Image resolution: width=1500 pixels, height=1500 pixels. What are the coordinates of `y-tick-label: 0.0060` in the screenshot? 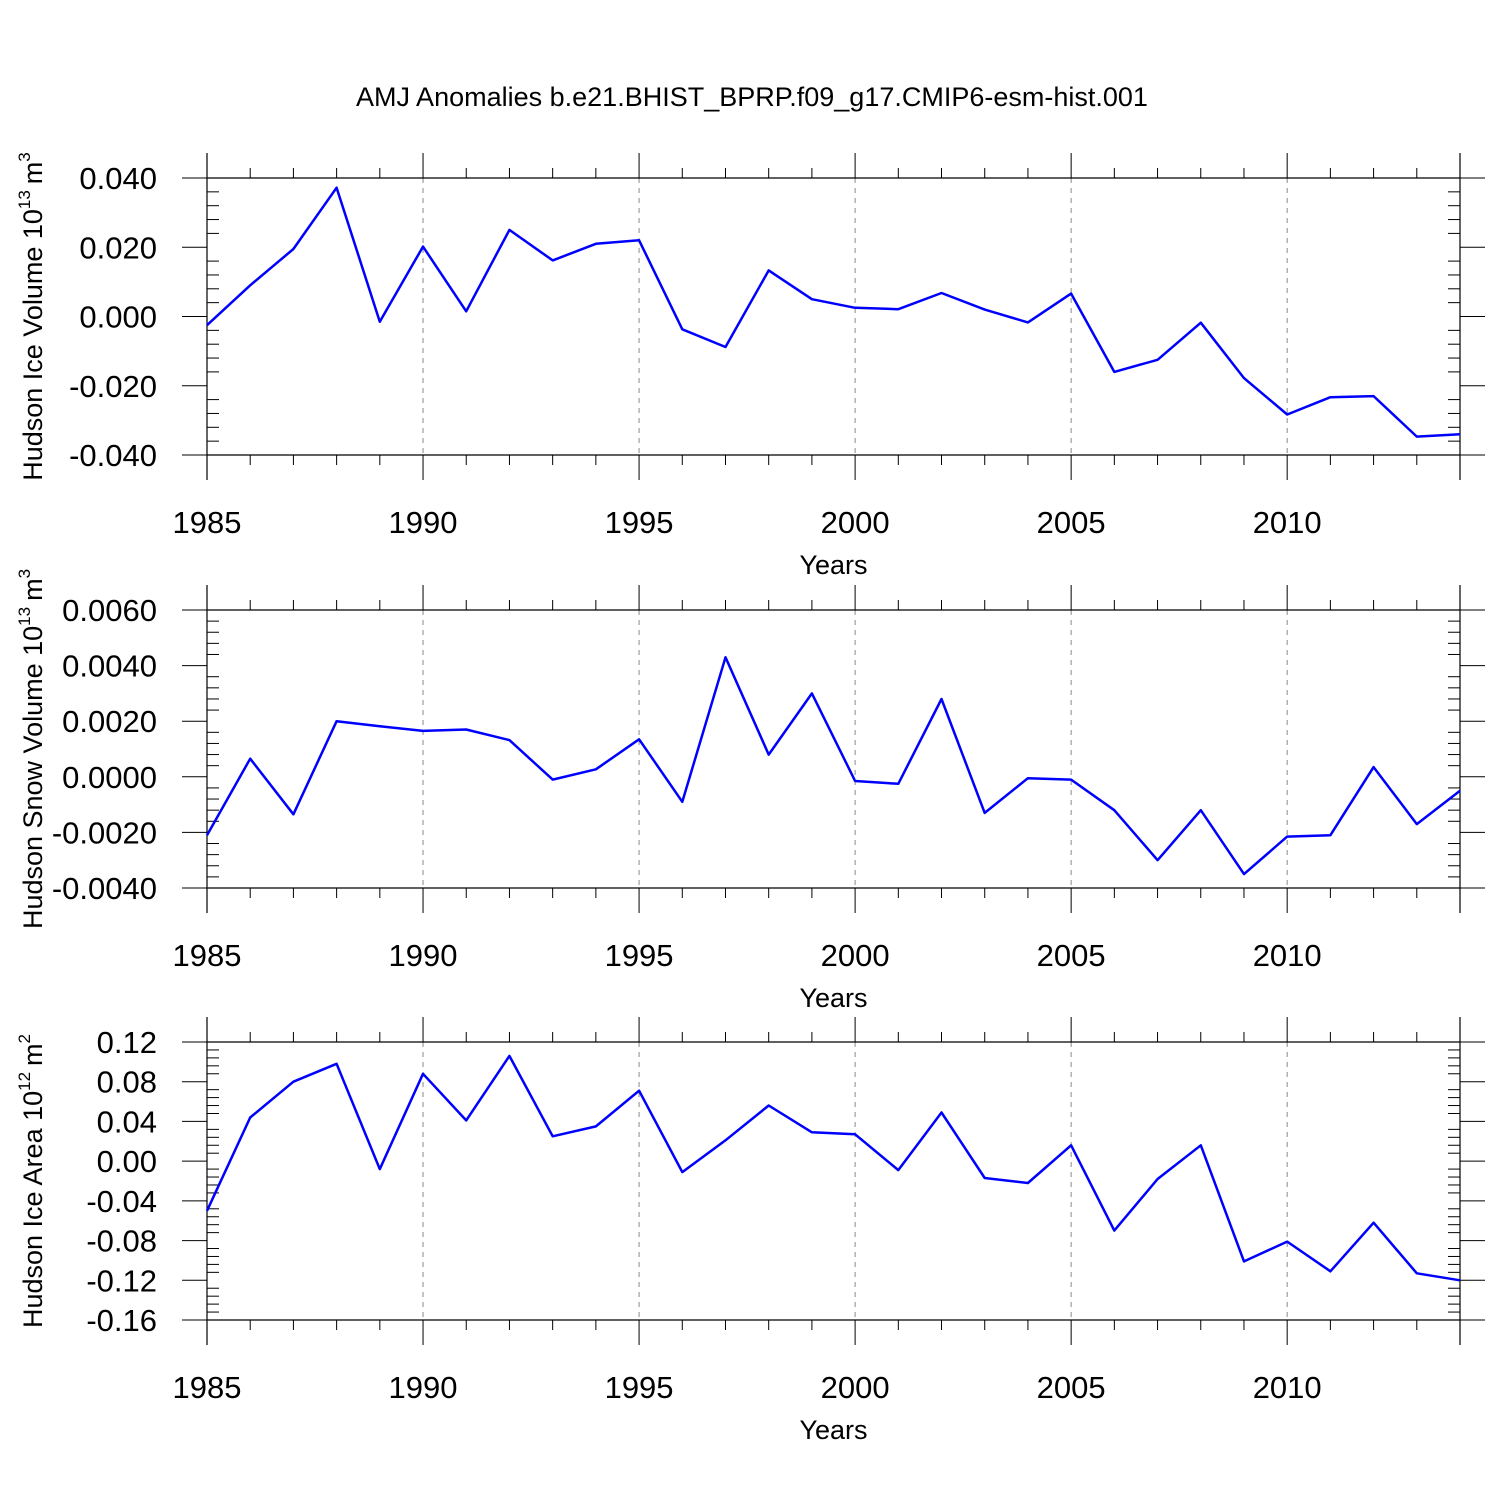 It's located at (109, 610).